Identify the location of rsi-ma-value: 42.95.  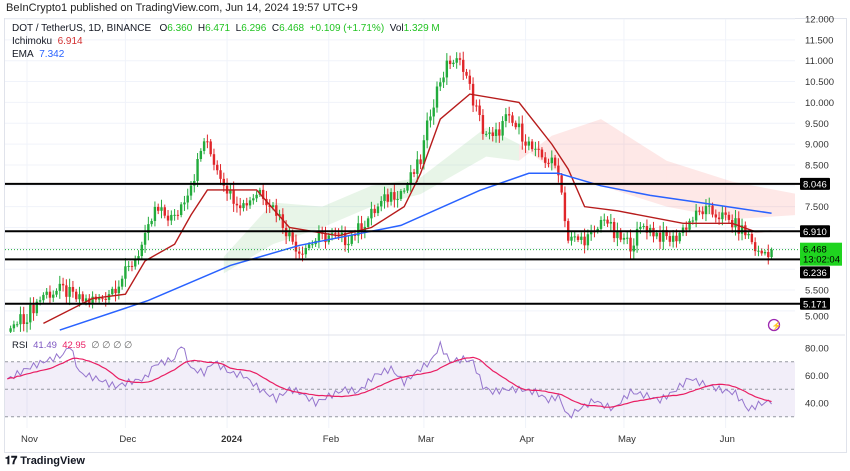
(74, 345).